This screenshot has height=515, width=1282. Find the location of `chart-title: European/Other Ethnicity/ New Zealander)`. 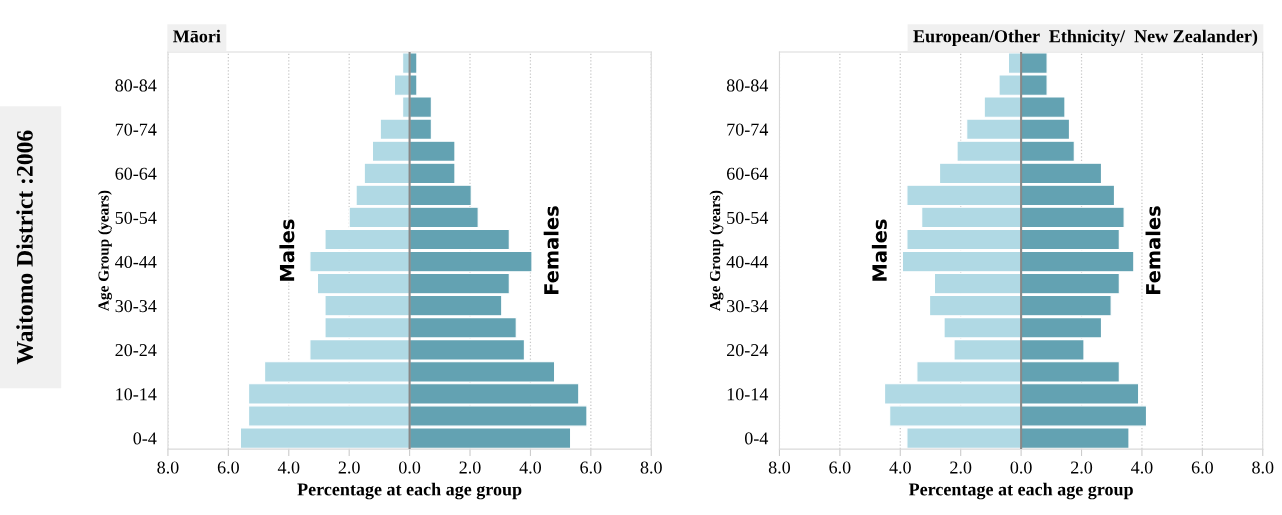

chart-title: European/Other Ethnicity/ New Zealander) is located at coordinates (1085, 38).